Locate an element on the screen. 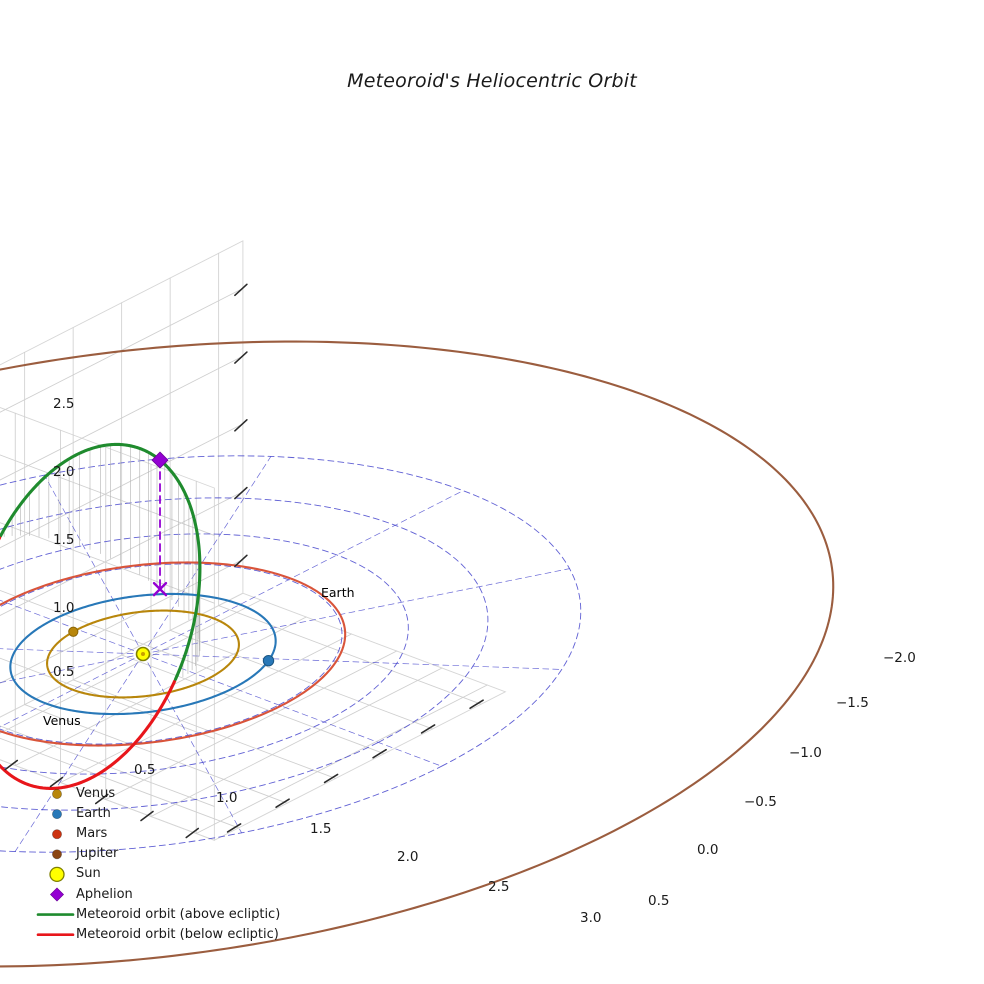  meteor-below-seg is located at coordinates (88, 663).